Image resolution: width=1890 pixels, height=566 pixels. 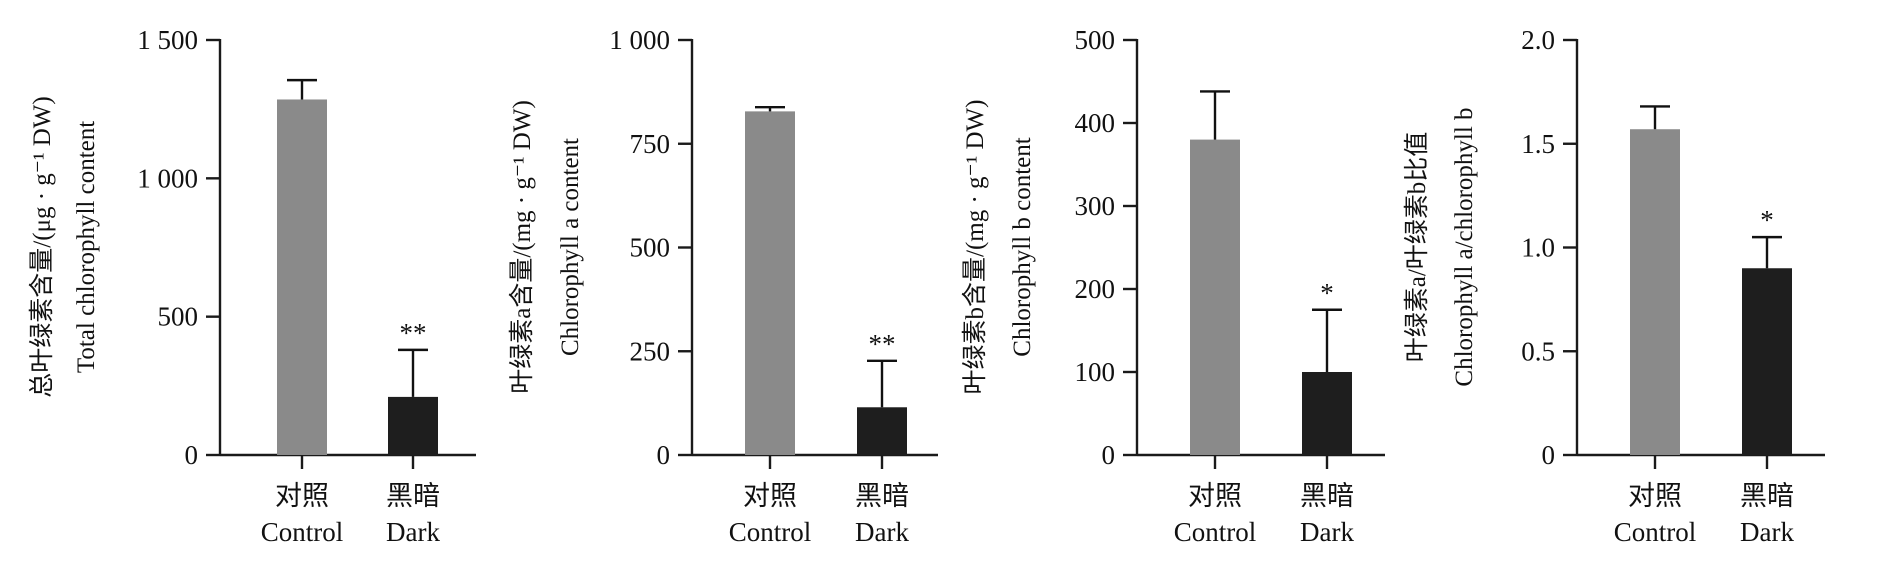 I want to click on y-tick-label: 0.5, so click(x=1538, y=351).